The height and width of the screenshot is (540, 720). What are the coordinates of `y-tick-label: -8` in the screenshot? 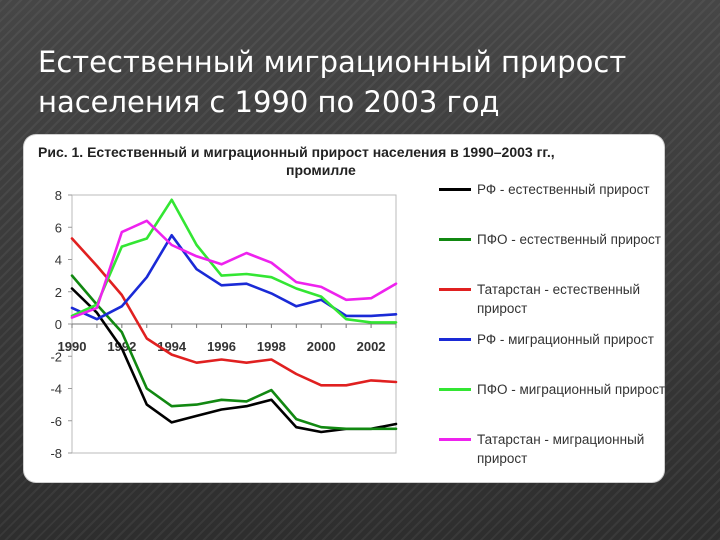 It's located at (56, 453).